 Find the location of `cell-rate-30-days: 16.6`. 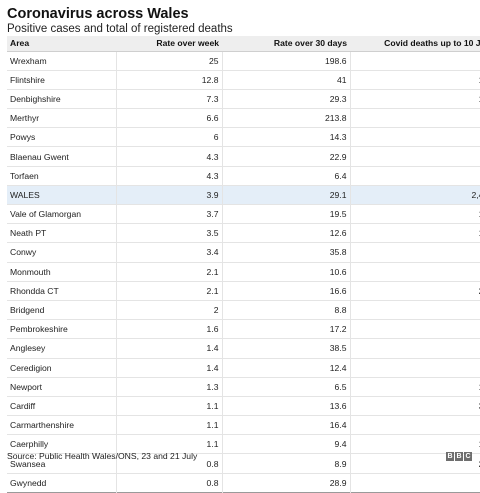

cell-rate-30-days: 16.6 is located at coordinates (286, 291).